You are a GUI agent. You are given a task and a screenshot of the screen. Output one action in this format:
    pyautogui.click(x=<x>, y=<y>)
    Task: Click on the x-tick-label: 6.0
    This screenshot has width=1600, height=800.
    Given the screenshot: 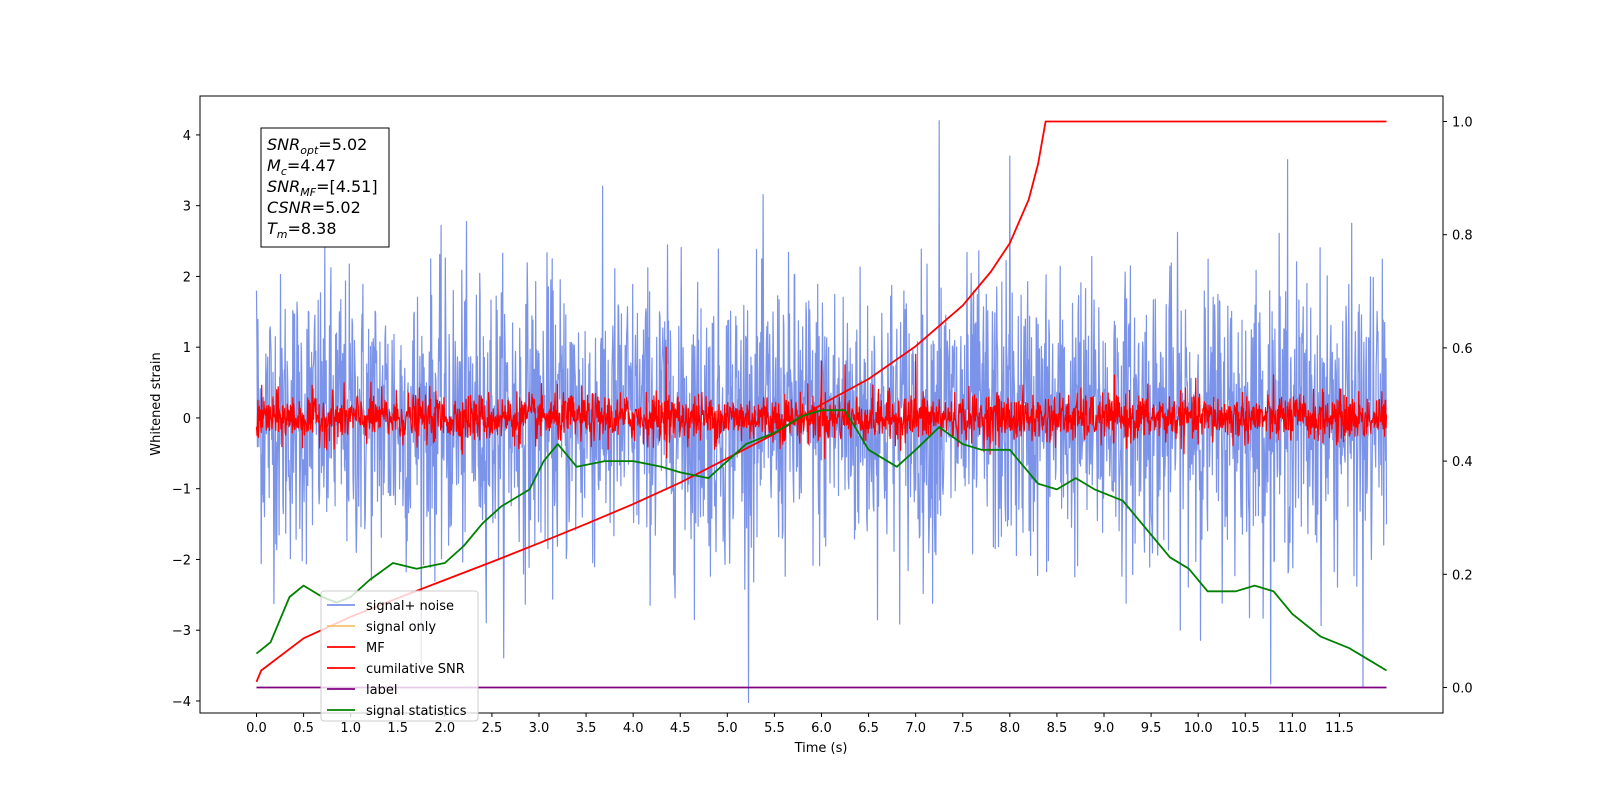 What is the action you would take?
    pyautogui.click(x=821, y=728)
    